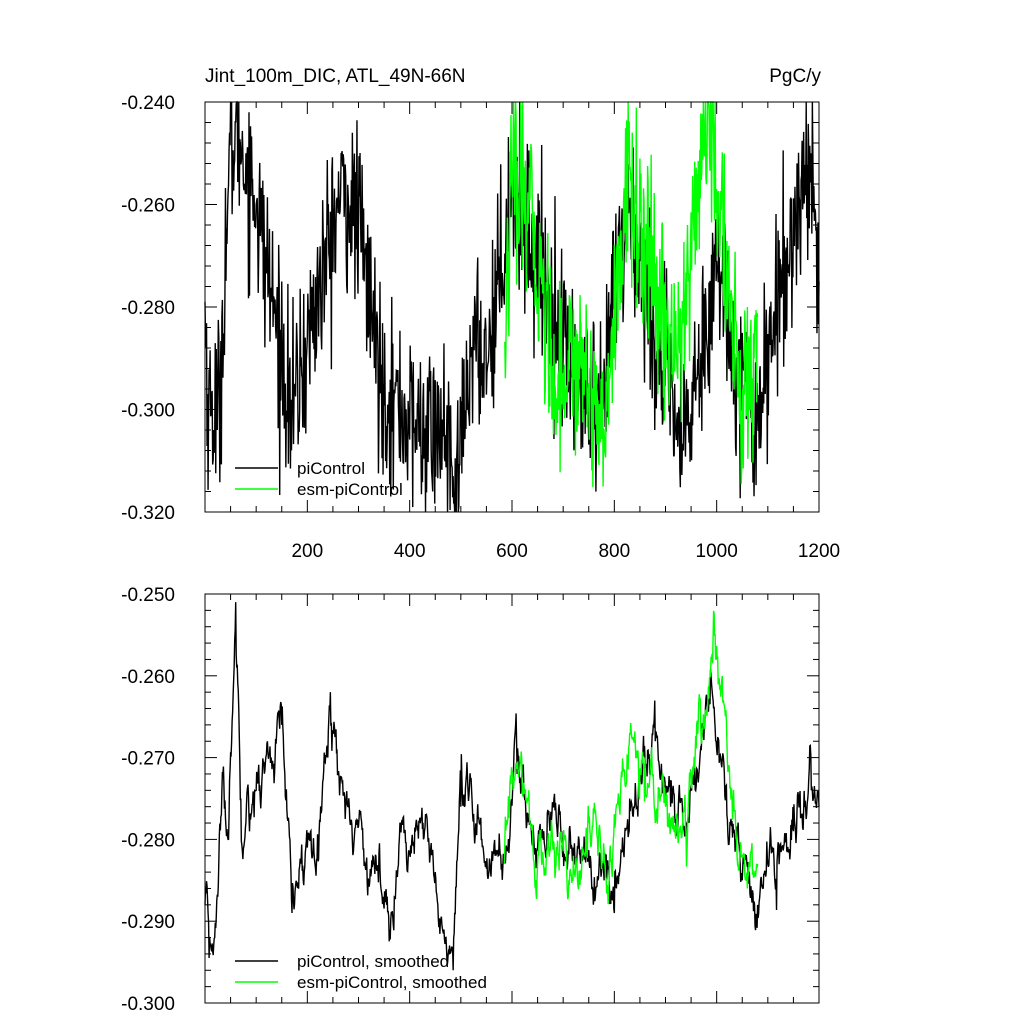 Image resolution: width=1024 pixels, height=1024 pixels. What do you see at coordinates (350, 489) in the screenshot?
I see `legend-label: esm-piControl` at bounding box center [350, 489].